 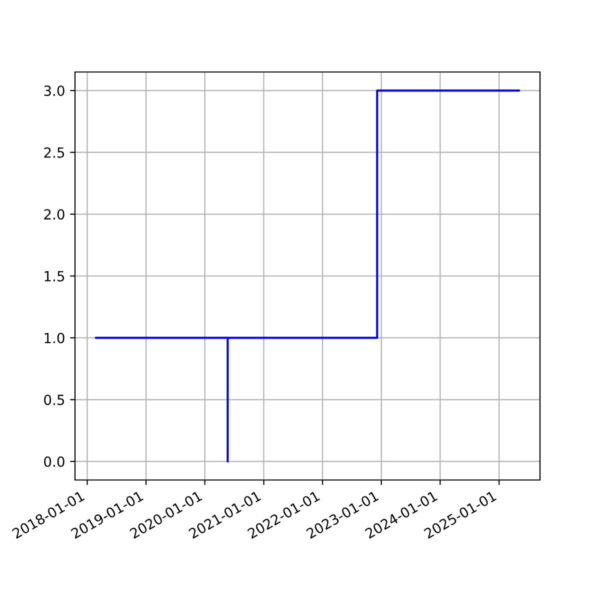 I want to click on y-tick-label: 0.0, so click(x=54, y=461).